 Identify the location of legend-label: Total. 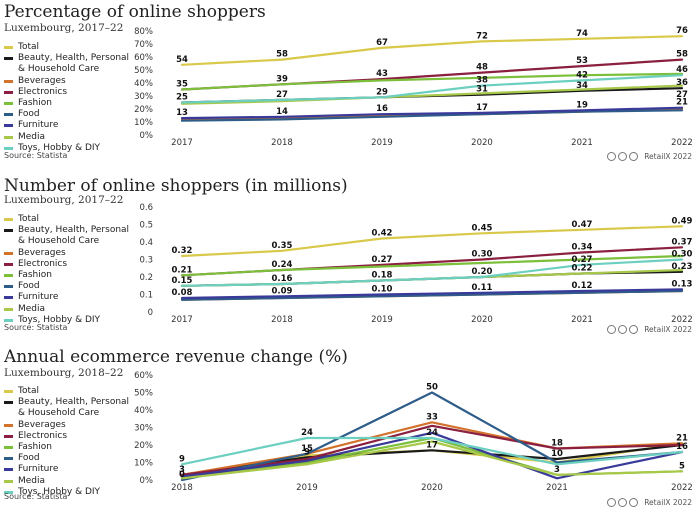
(29, 47).